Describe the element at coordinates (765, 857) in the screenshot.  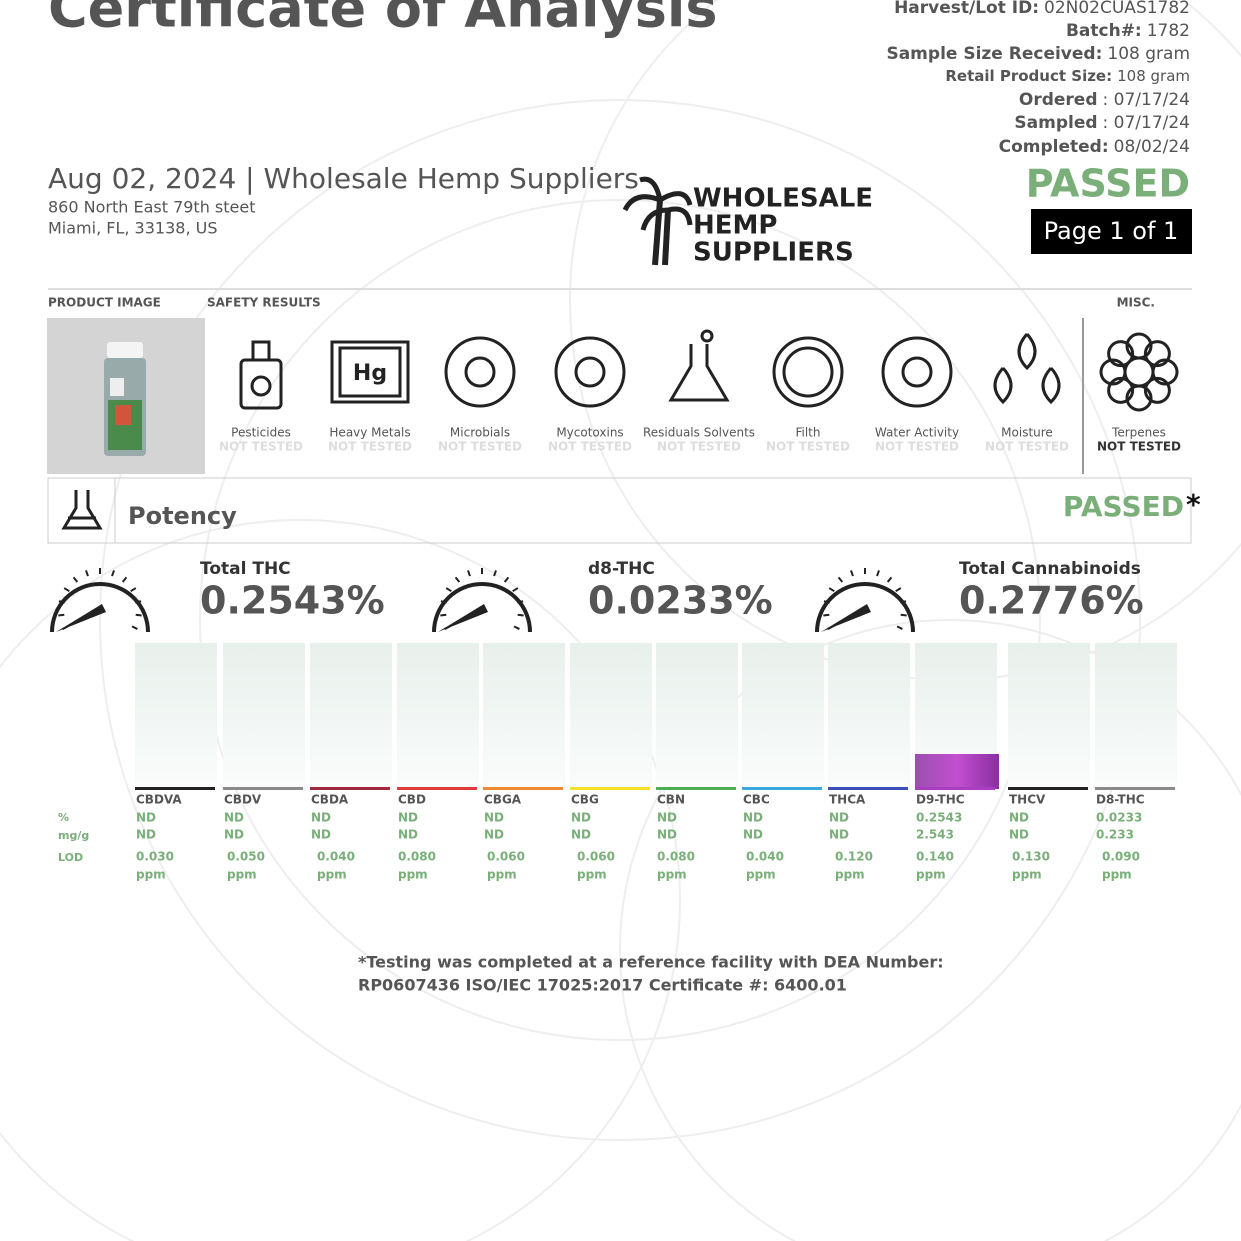
I see `lod: 0.040` at that location.